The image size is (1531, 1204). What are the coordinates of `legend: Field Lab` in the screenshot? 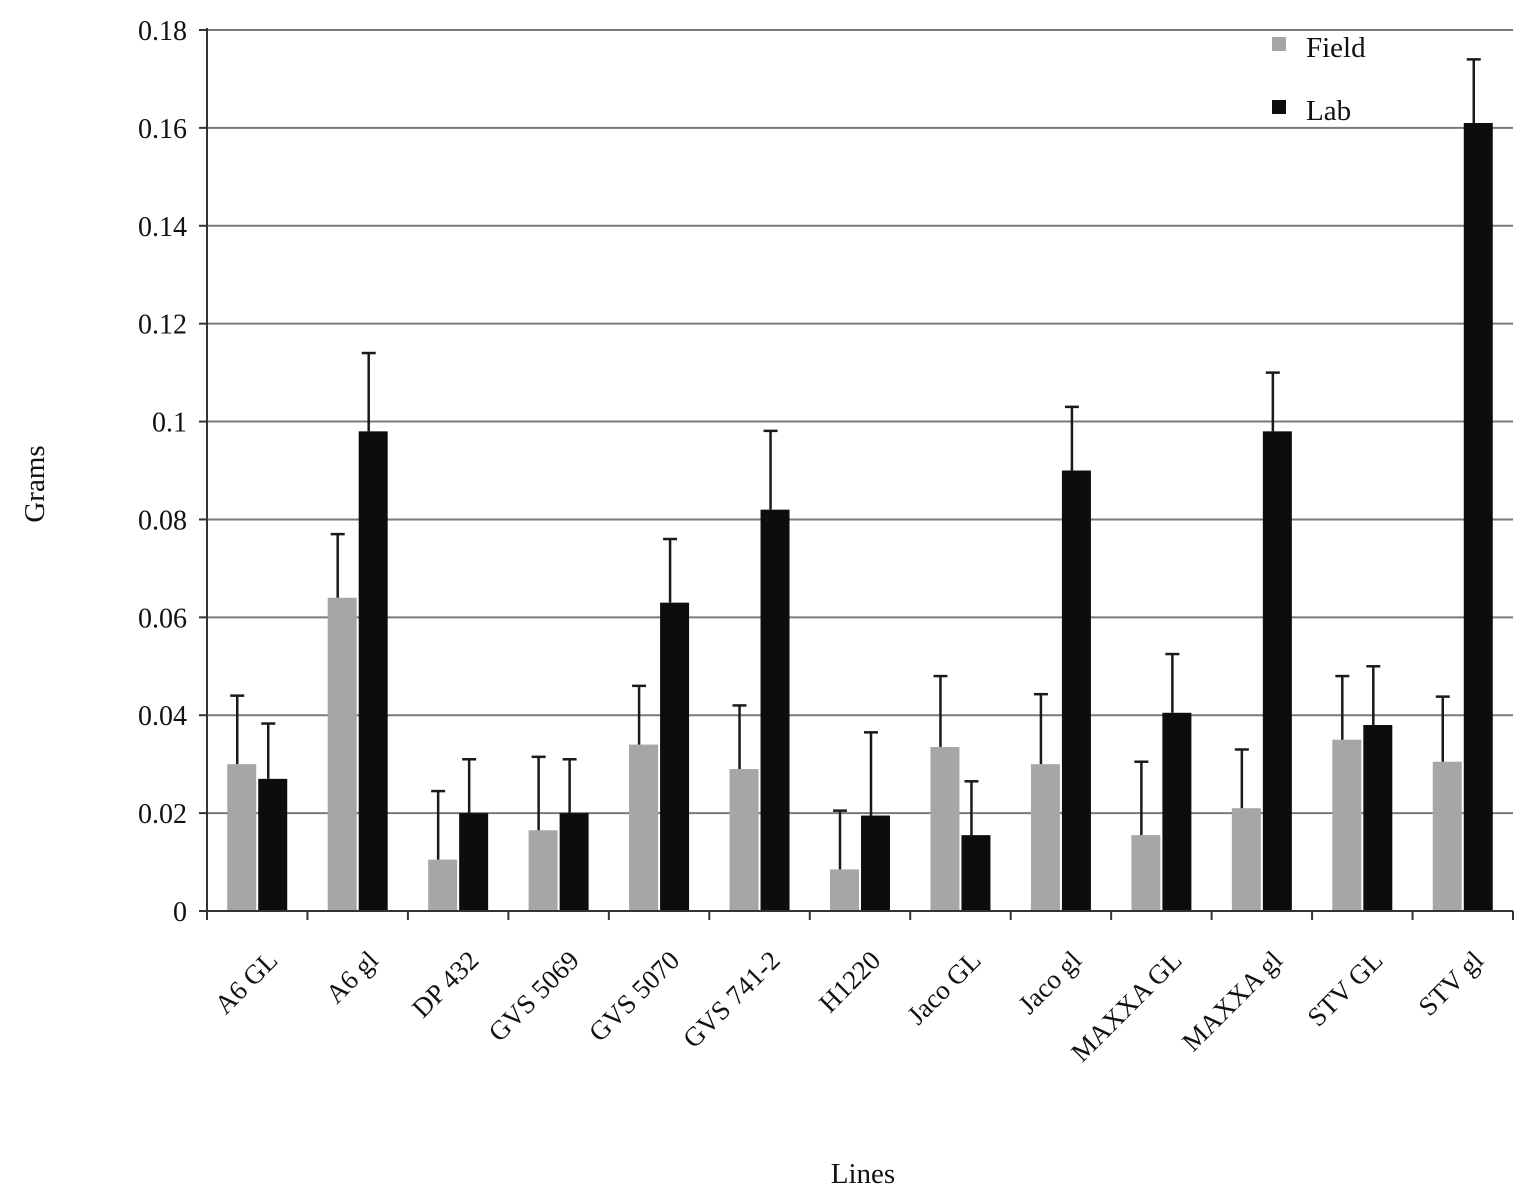 It's located at (1319, 79).